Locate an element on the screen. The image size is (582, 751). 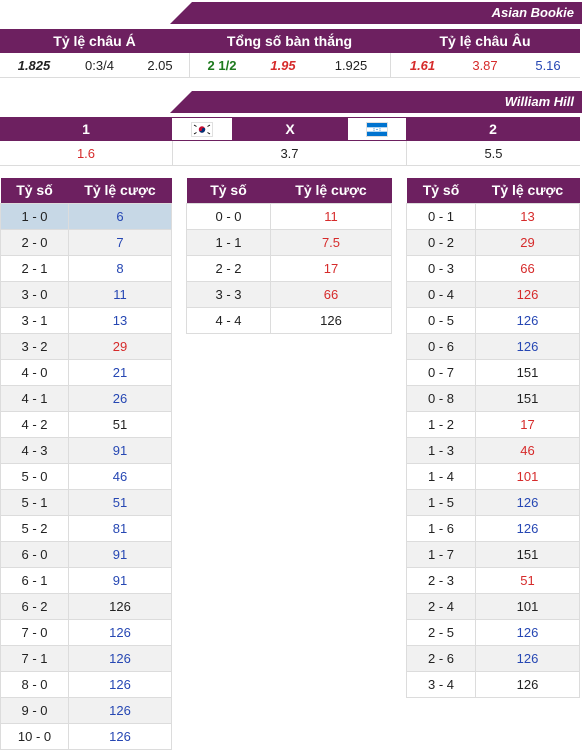
william-hill-values: 1.6 3.7 5.5 is located at coordinates (290, 153).